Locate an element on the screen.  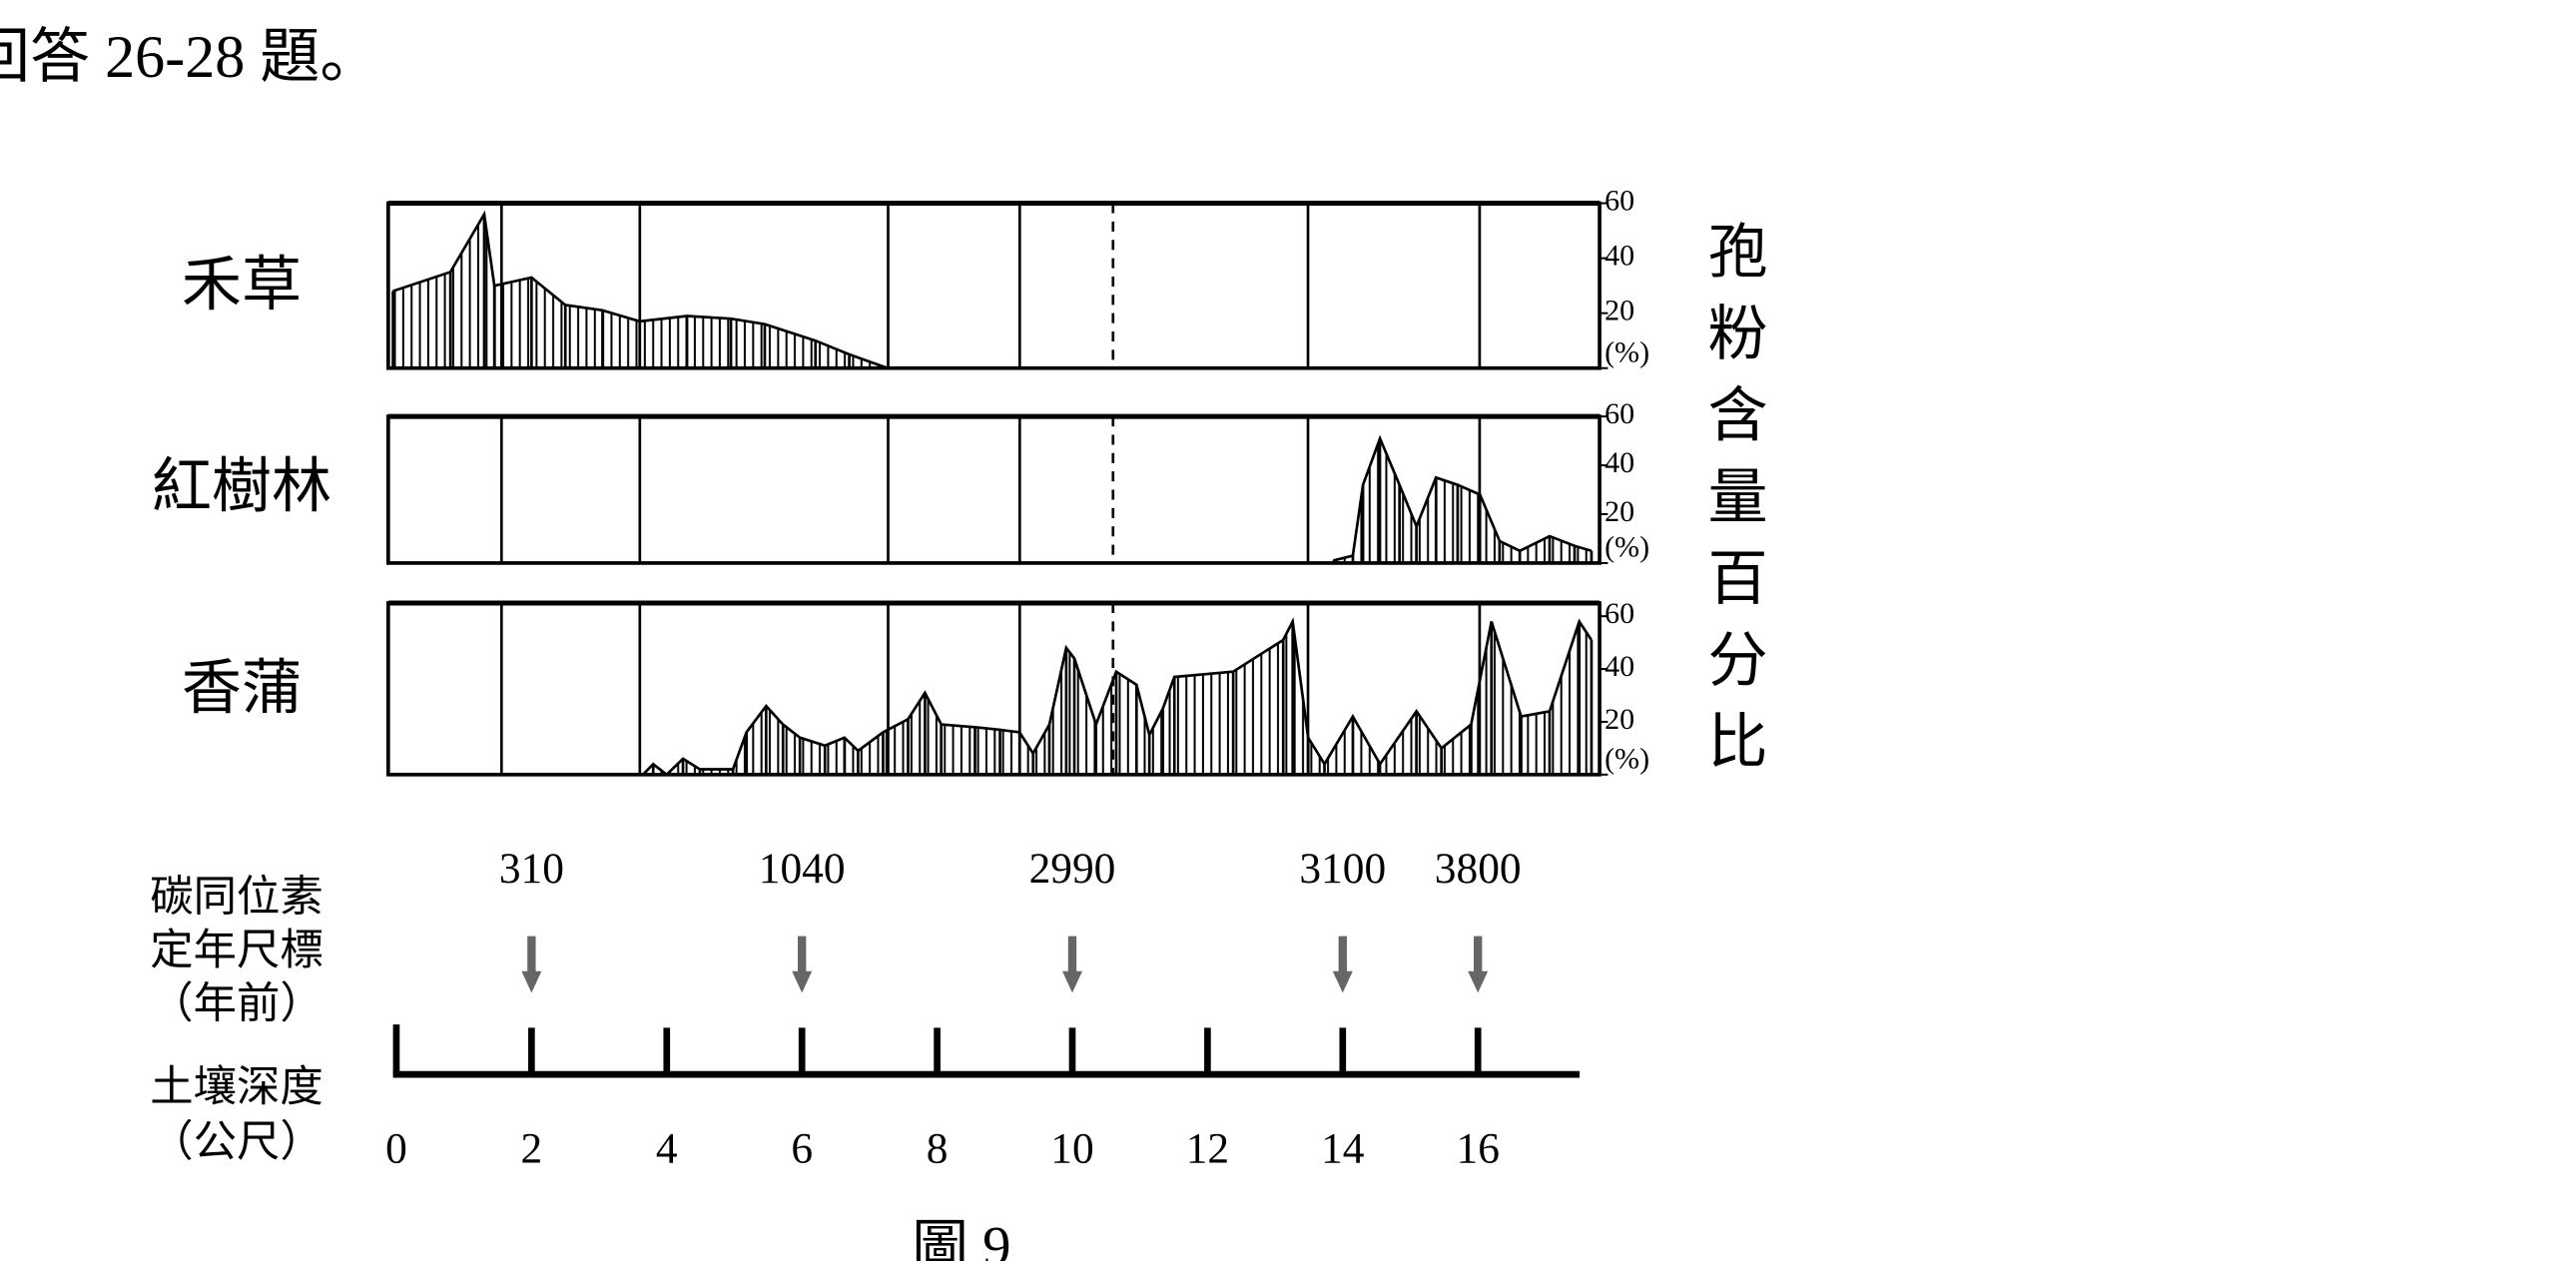
x-tick-label: 12 is located at coordinates (1207, 1149).